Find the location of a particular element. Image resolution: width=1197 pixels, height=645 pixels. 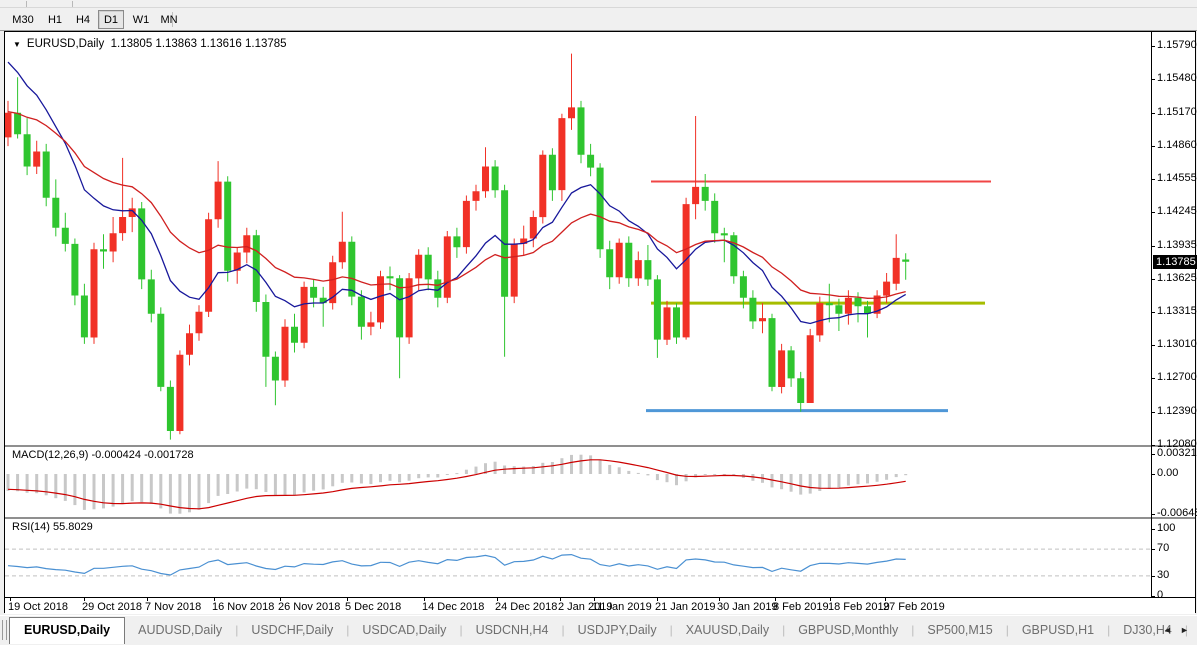

date-label: 11 Jan 2019 is located at coordinates (622, 607).